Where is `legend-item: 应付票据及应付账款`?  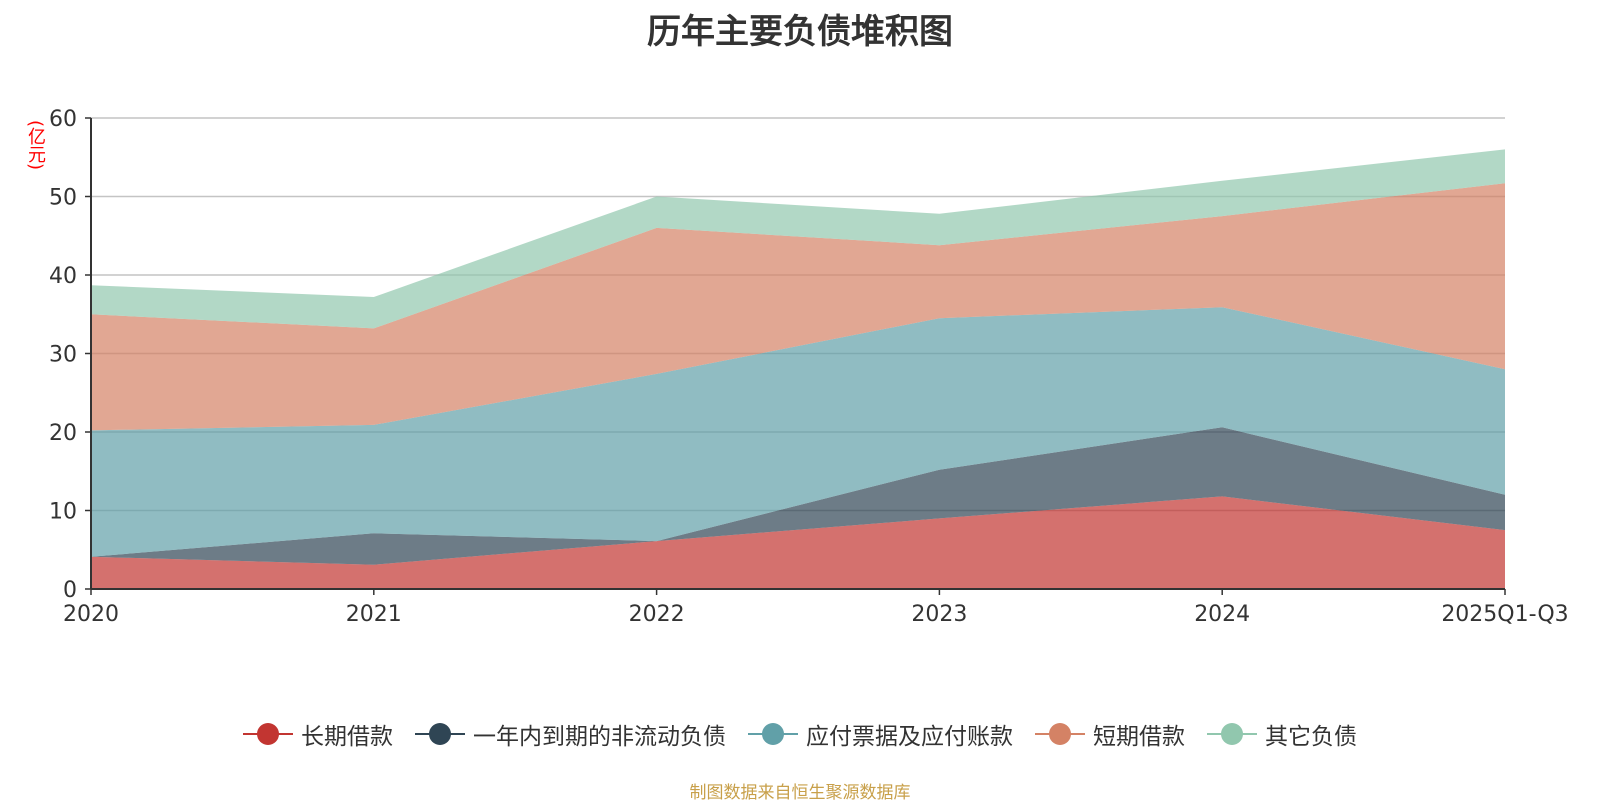
legend-item: 应付票据及应付账款 is located at coordinates (880, 734).